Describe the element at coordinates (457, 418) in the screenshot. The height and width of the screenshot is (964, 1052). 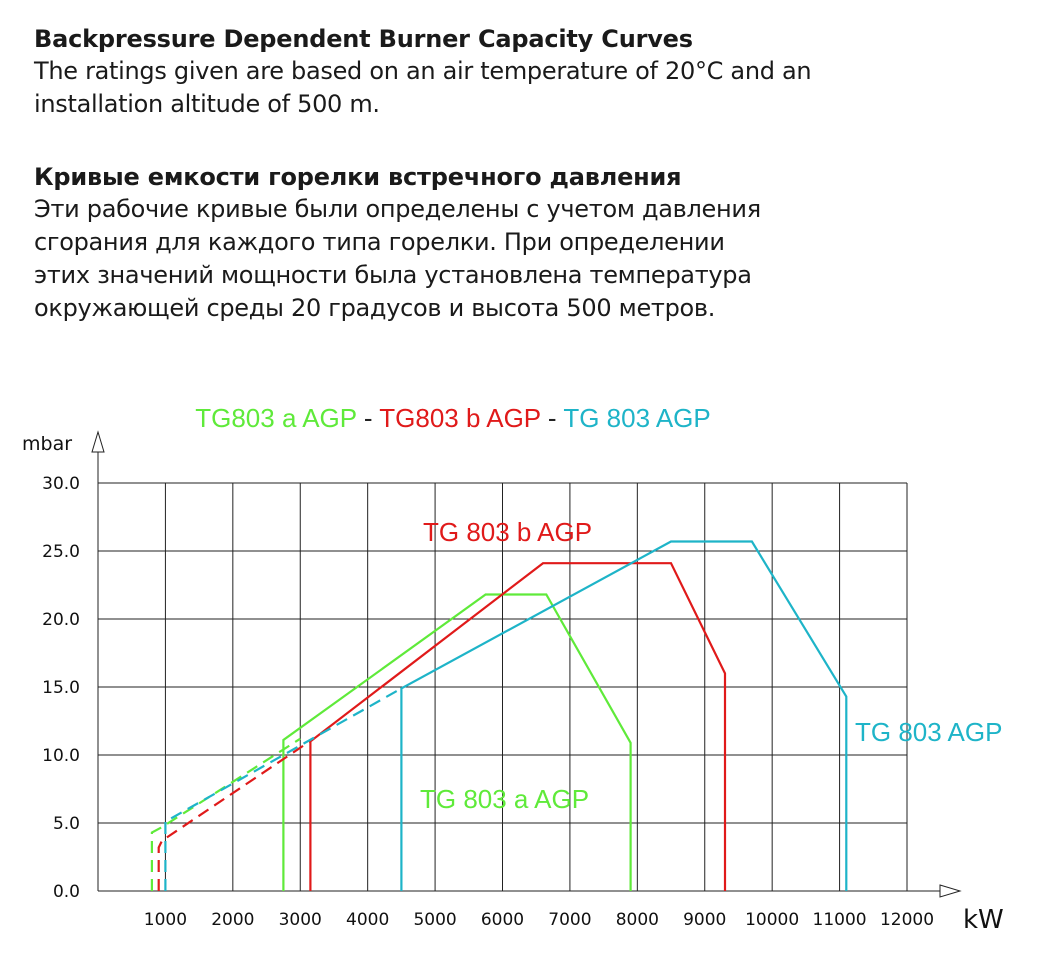
I see `title-part: TG803 b AGP` at that location.